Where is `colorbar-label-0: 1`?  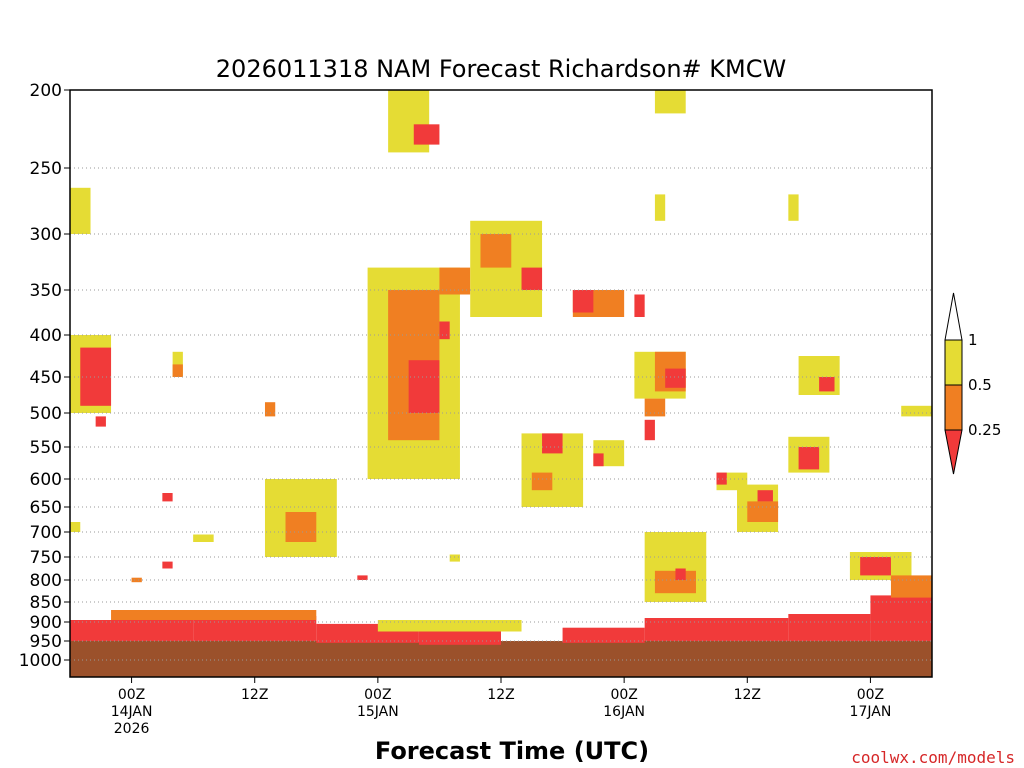
colorbar-label-0: 1 is located at coordinates (973, 340).